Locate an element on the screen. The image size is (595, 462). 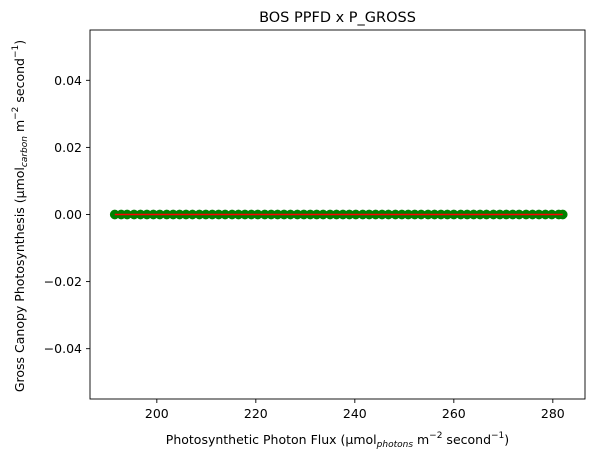
y-axis-label-middle: m is located at coordinates (19, 128).